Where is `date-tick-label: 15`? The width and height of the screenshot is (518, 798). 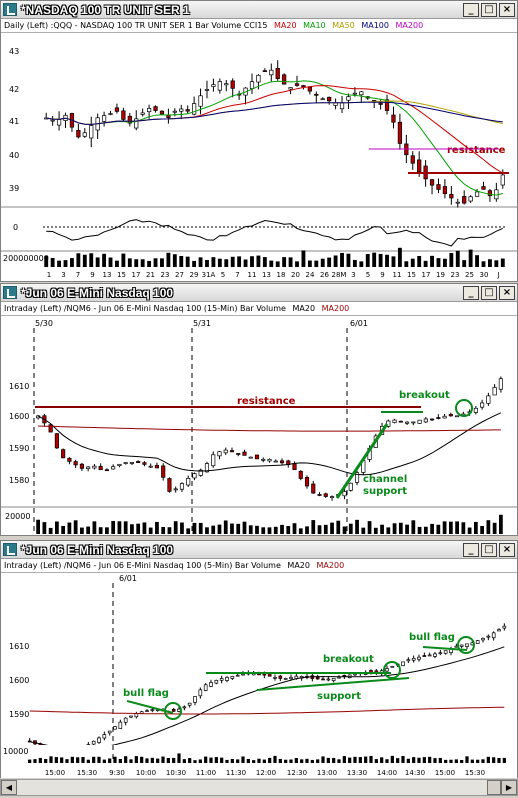
date-tick-label: 15 is located at coordinates (411, 275).